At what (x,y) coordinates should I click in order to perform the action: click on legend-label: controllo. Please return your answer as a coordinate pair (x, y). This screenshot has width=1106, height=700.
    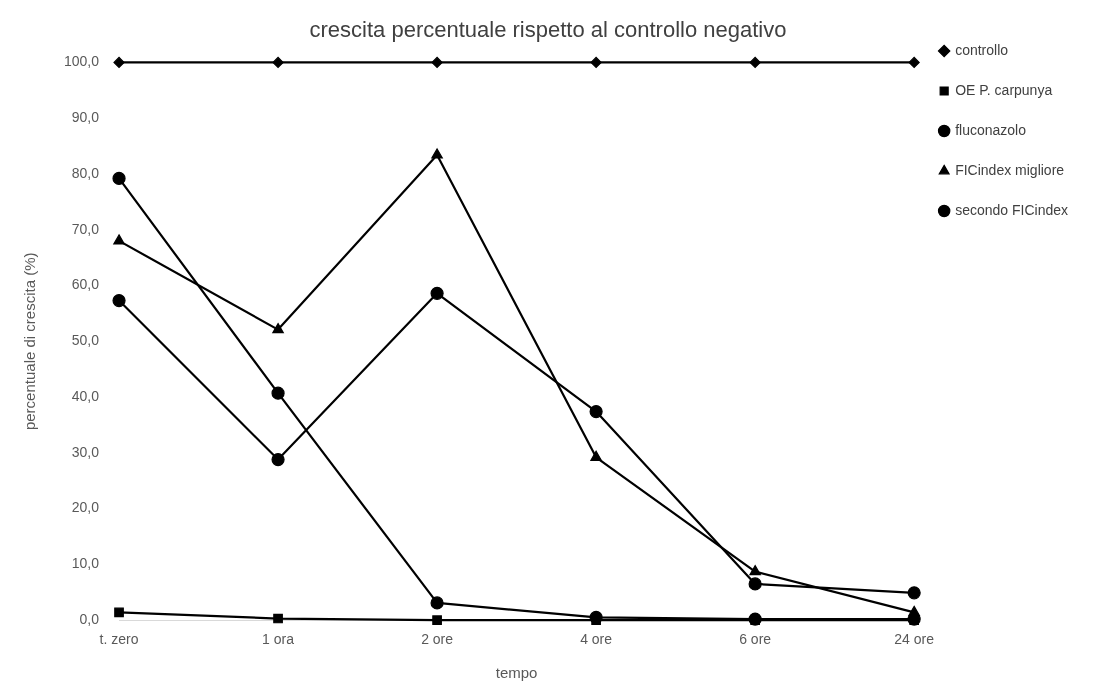
    Looking at the image, I should click on (982, 49).